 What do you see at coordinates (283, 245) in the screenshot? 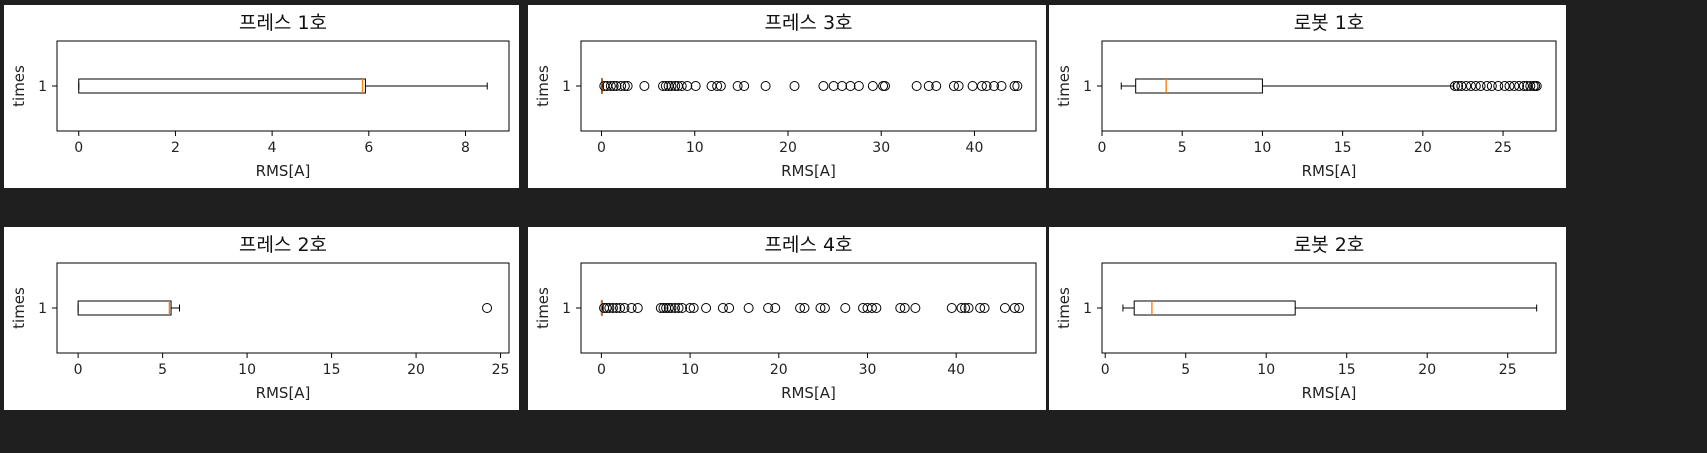
I see `chart-title: 프레스 2호` at bounding box center [283, 245].